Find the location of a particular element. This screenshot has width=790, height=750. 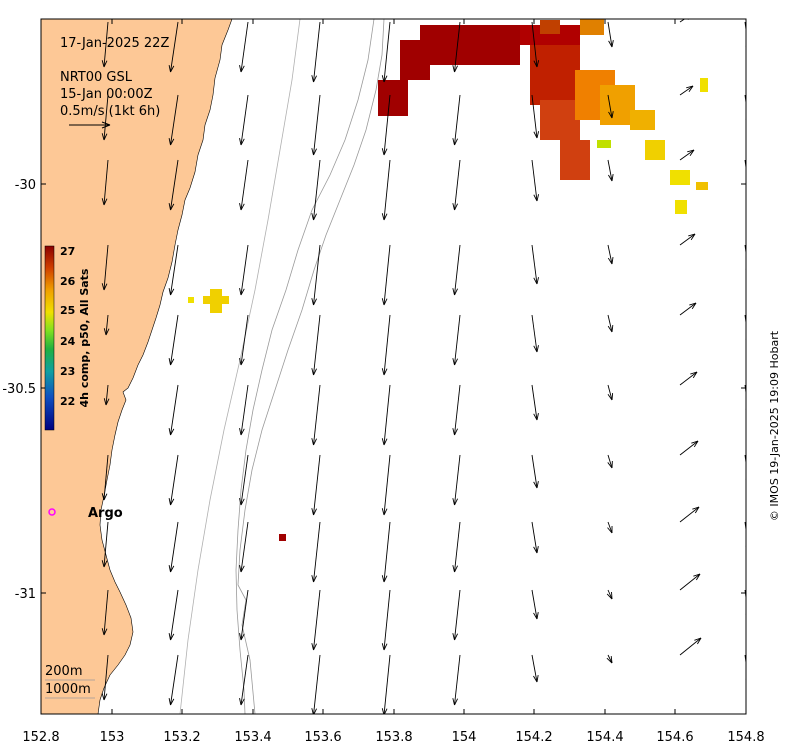

y-tick-label: -30.5 is located at coordinates (19, 389).